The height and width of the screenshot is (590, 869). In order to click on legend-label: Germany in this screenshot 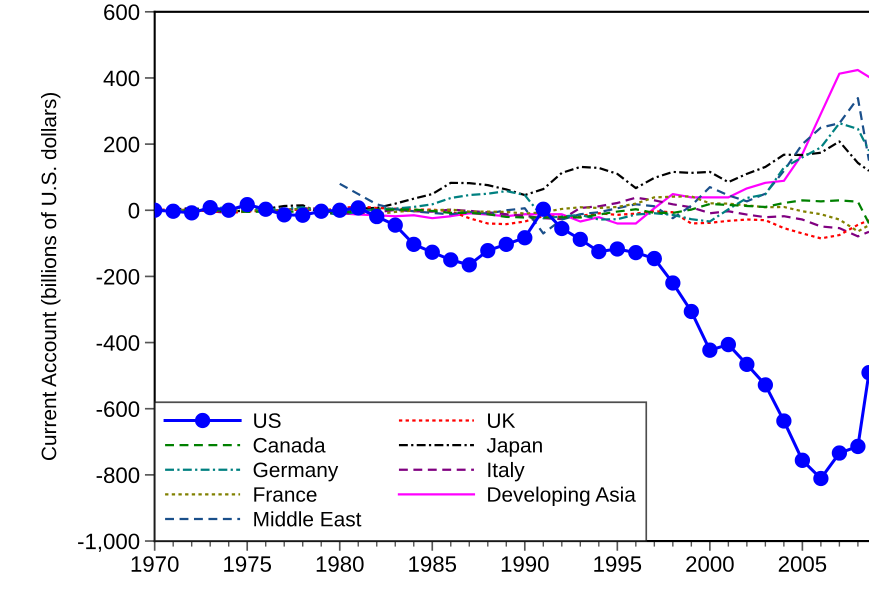, I will do `click(296, 472)`.